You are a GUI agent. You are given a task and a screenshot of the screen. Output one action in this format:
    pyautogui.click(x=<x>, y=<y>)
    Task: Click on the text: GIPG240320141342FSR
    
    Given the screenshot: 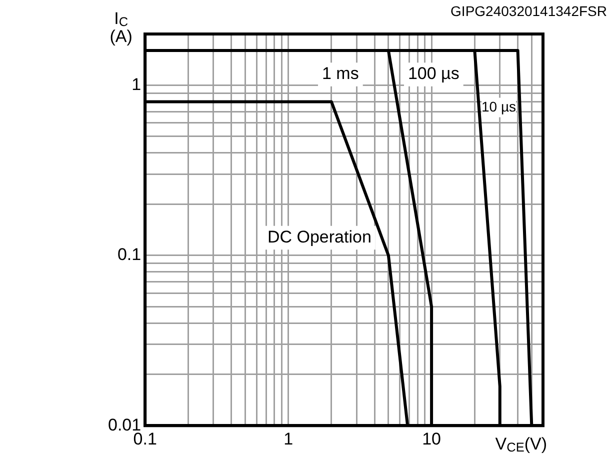 What is the action you would take?
    pyautogui.click(x=528, y=11)
    